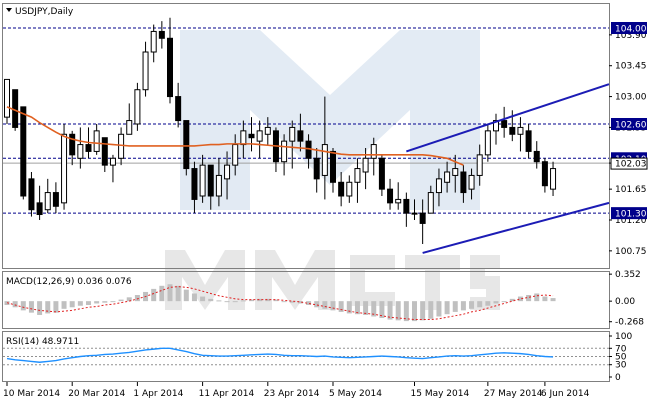  Describe the element at coordinates (508, 118) in the screenshot. I see `trend-channel-upper` at that location.